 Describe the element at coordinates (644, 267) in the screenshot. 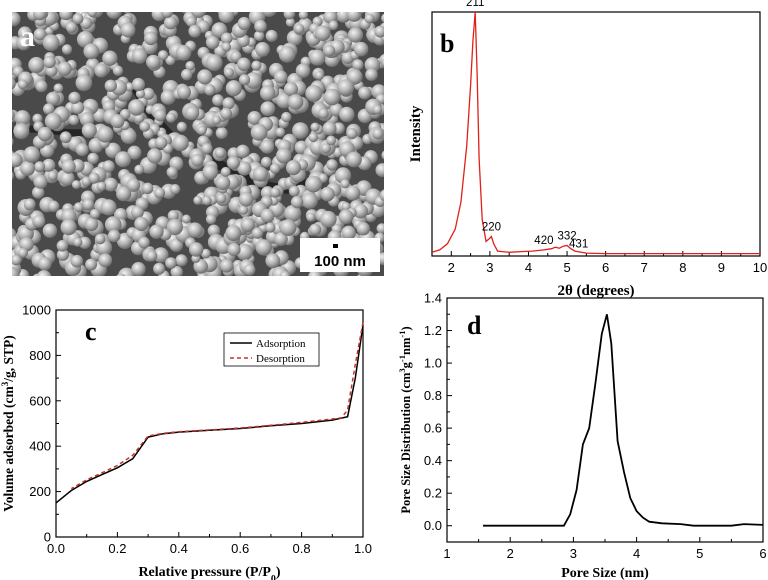

I see `x-tick-label: 7` at that location.